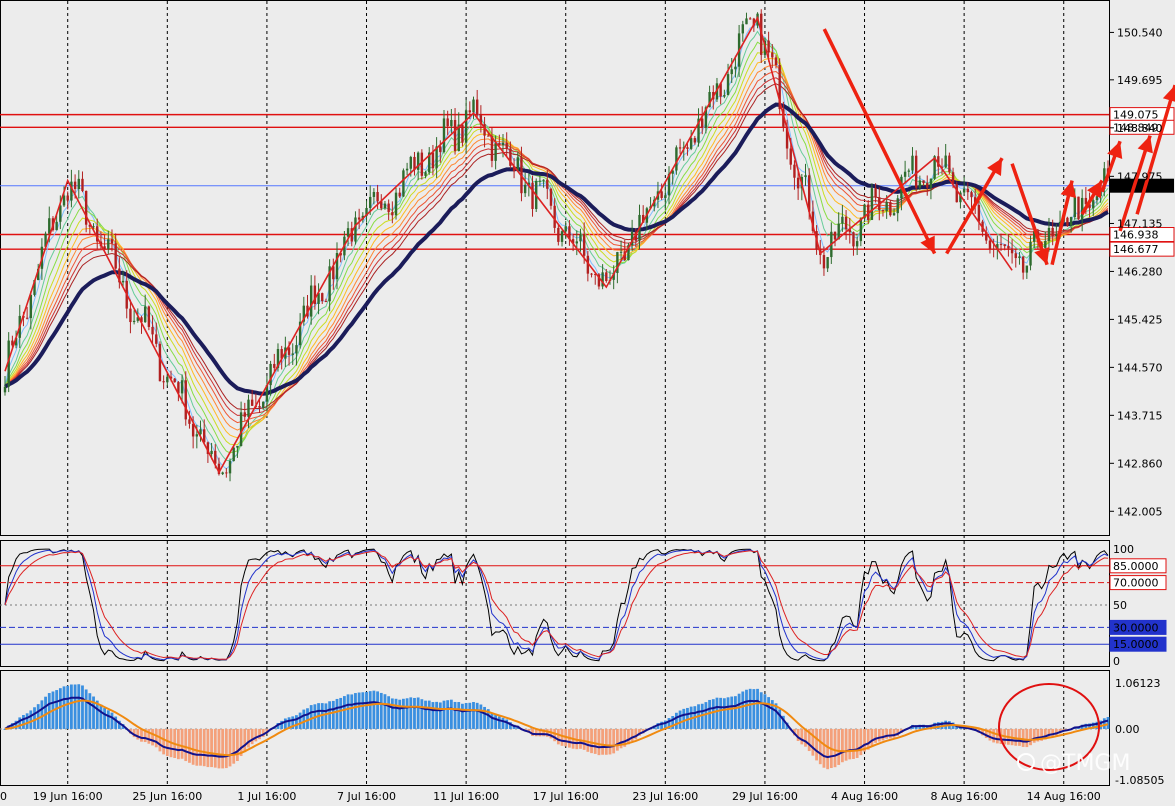 The width and height of the screenshot is (1175, 806). What do you see at coordinates (1064, 796) in the screenshot?
I see `x-tick-label: 14 Aug 16:00` at bounding box center [1064, 796].